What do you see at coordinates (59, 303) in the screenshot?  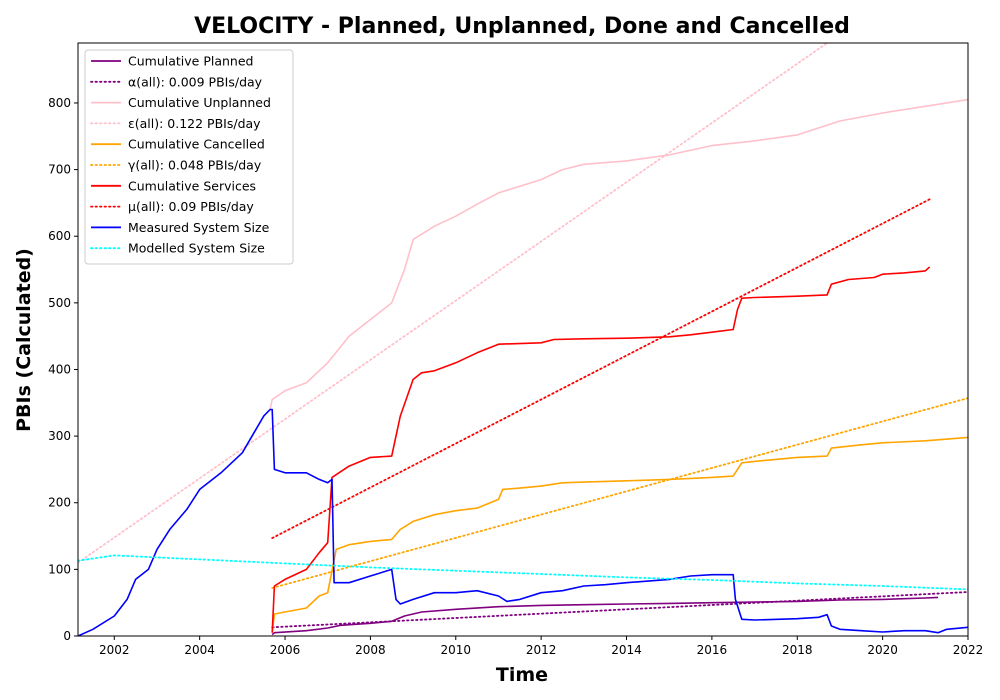 I see `y-tick-label: 500` at bounding box center [59, 303].